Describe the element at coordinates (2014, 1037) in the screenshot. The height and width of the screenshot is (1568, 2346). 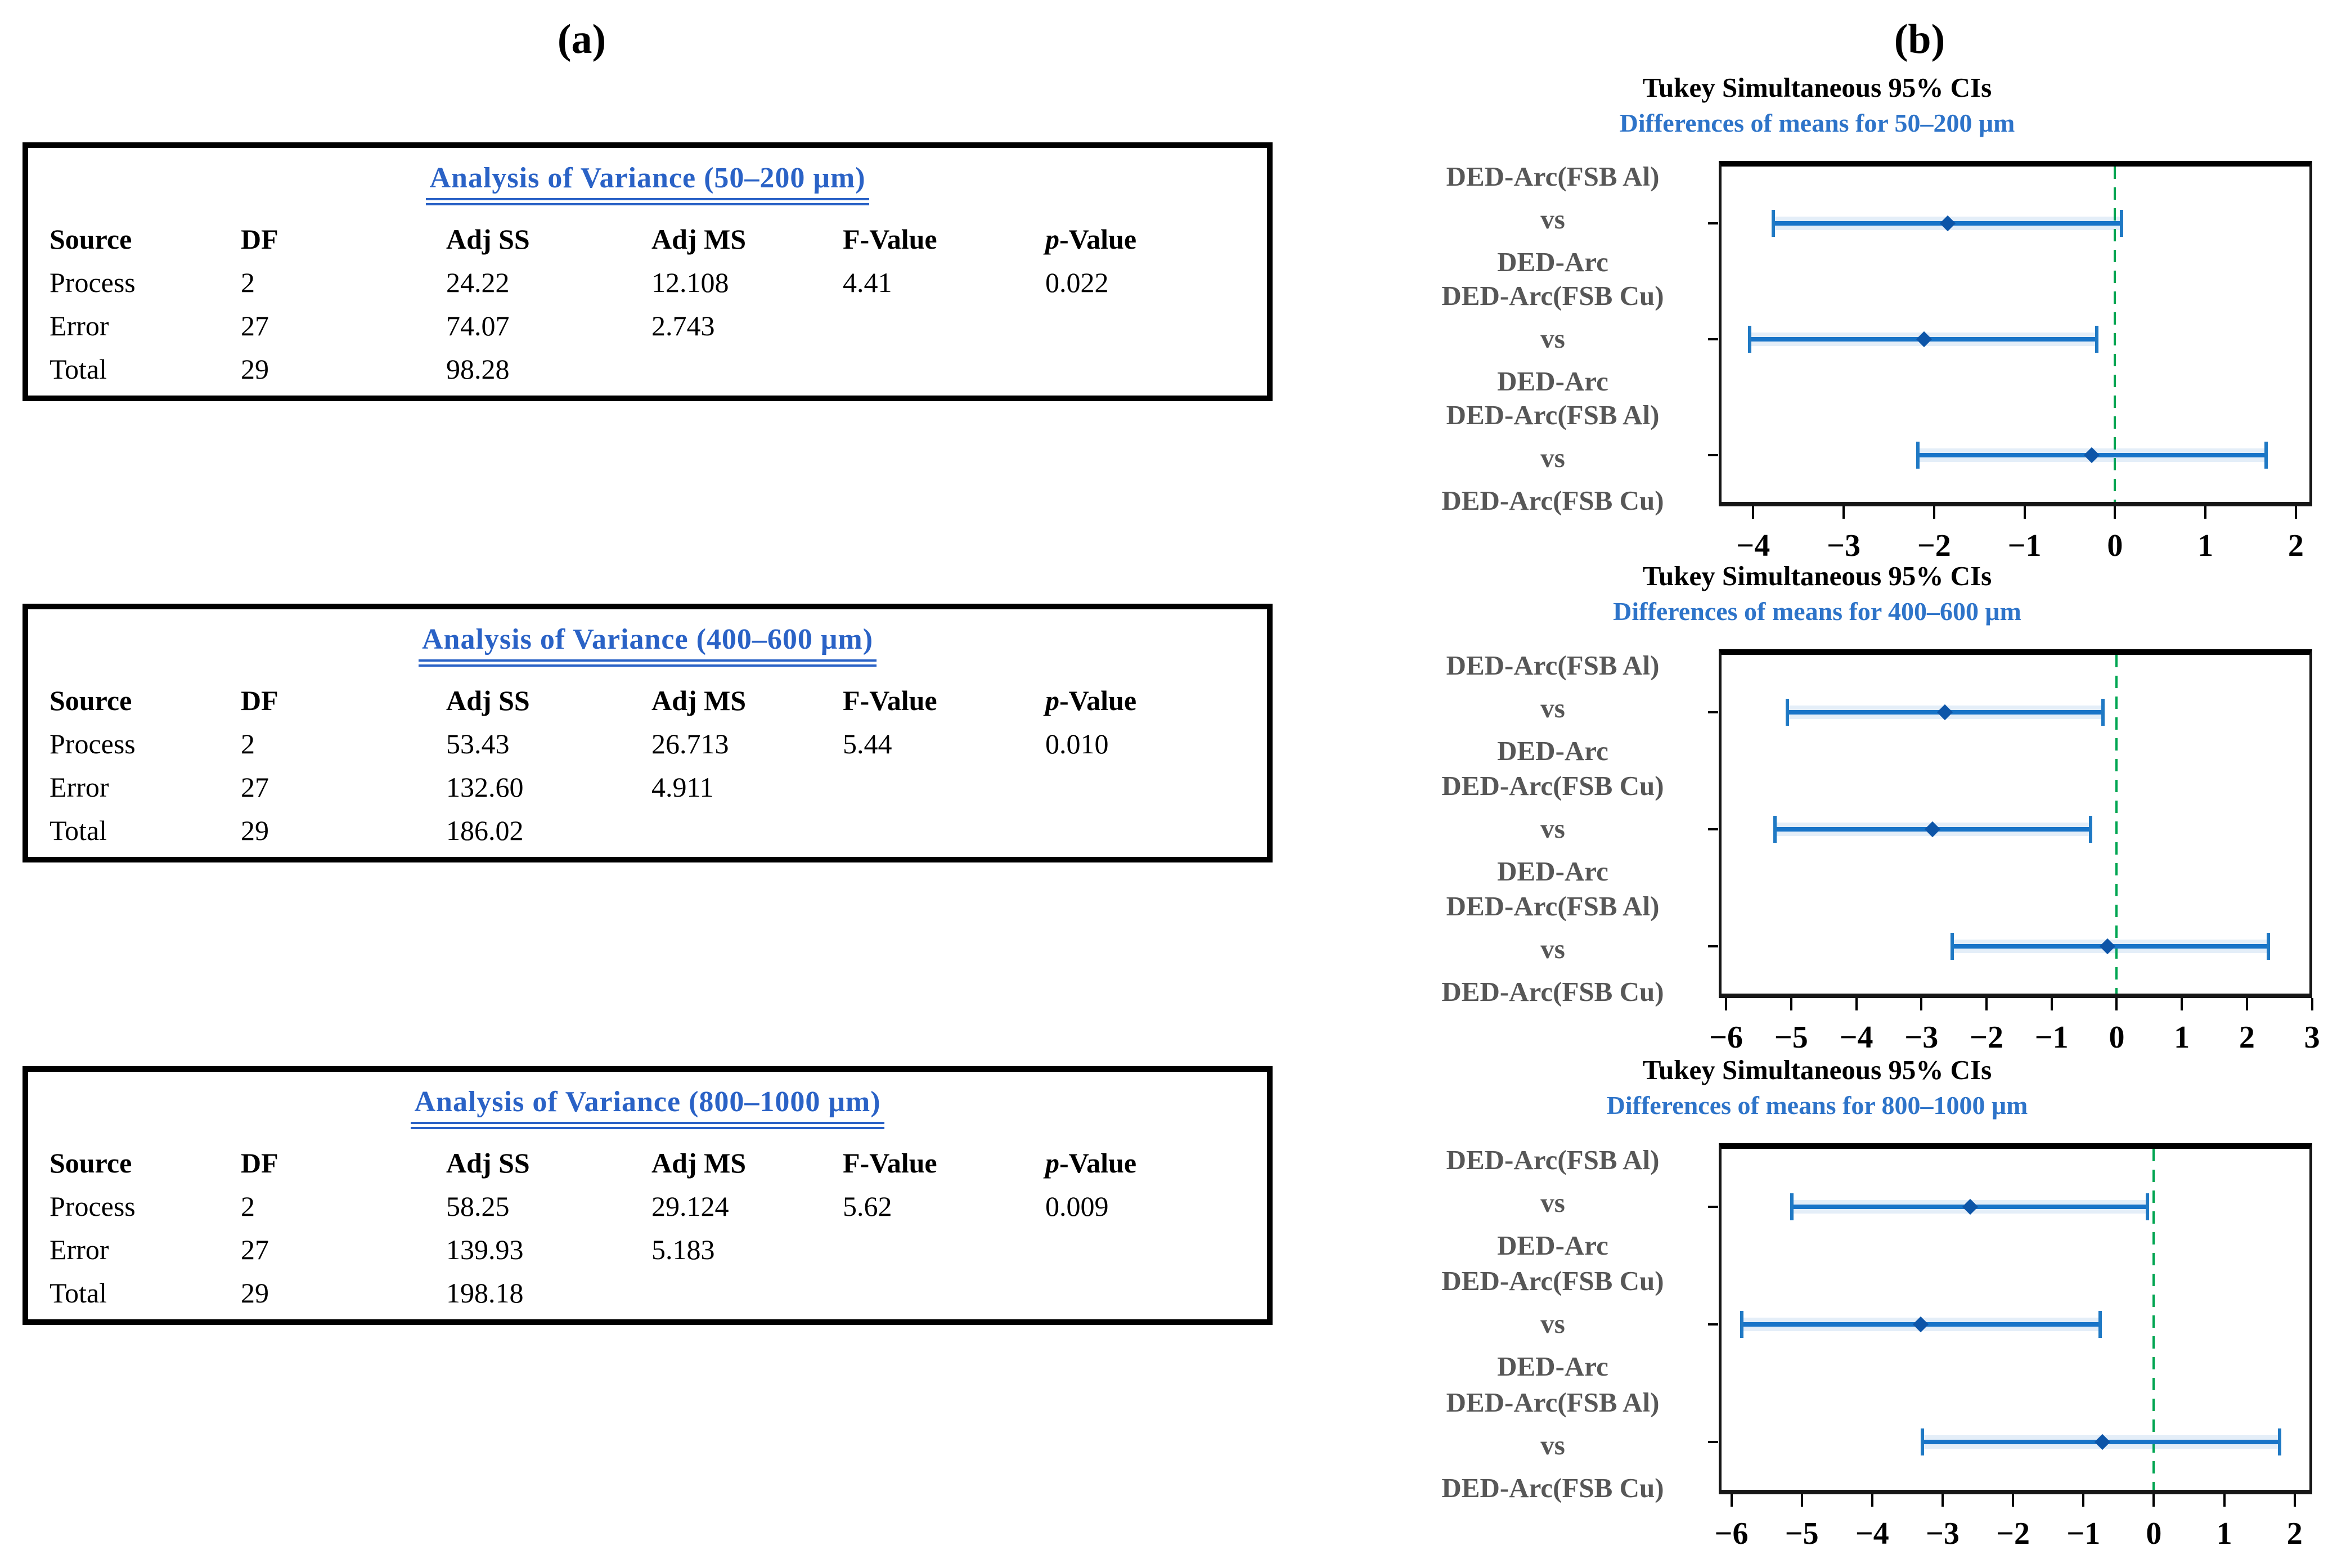
I see `x-axis-tick-labels: −6 −5 −4 −3 −2 −1 0 1 2 3` at that location.